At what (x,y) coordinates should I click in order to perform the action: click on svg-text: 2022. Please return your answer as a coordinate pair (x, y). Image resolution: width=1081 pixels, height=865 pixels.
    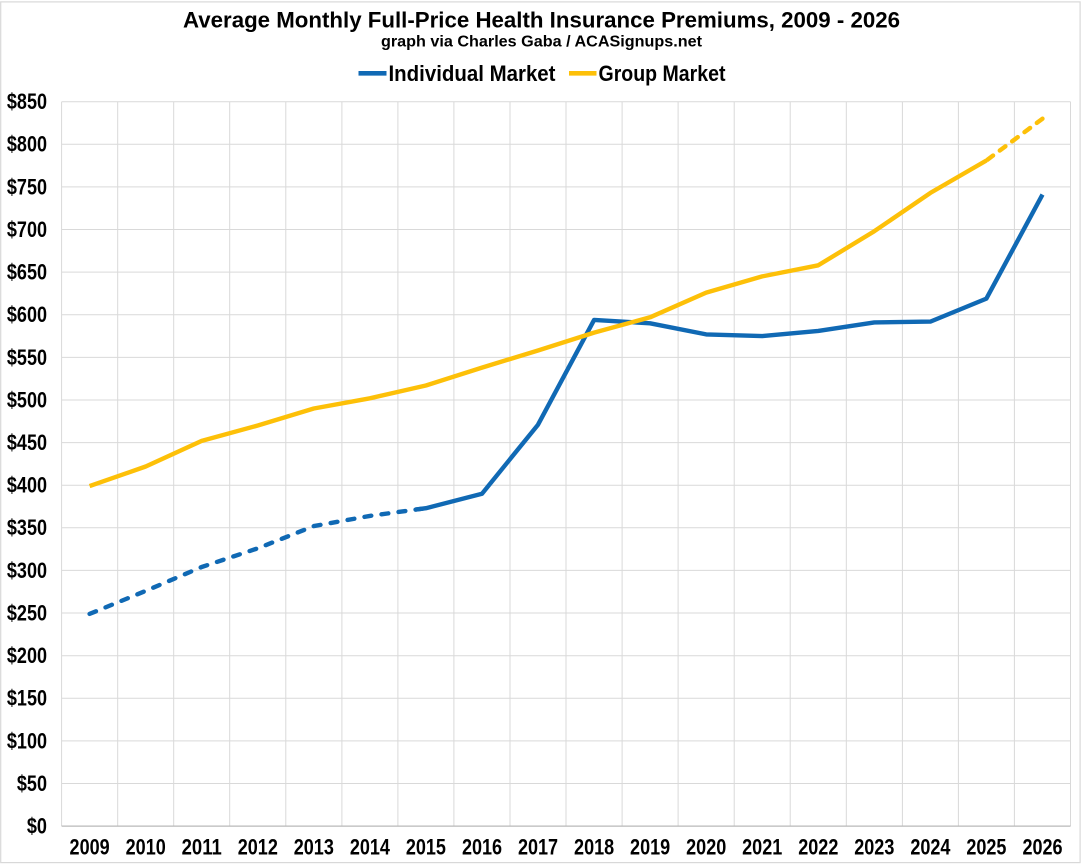
    Looking at the image, I should click on (818, 847).